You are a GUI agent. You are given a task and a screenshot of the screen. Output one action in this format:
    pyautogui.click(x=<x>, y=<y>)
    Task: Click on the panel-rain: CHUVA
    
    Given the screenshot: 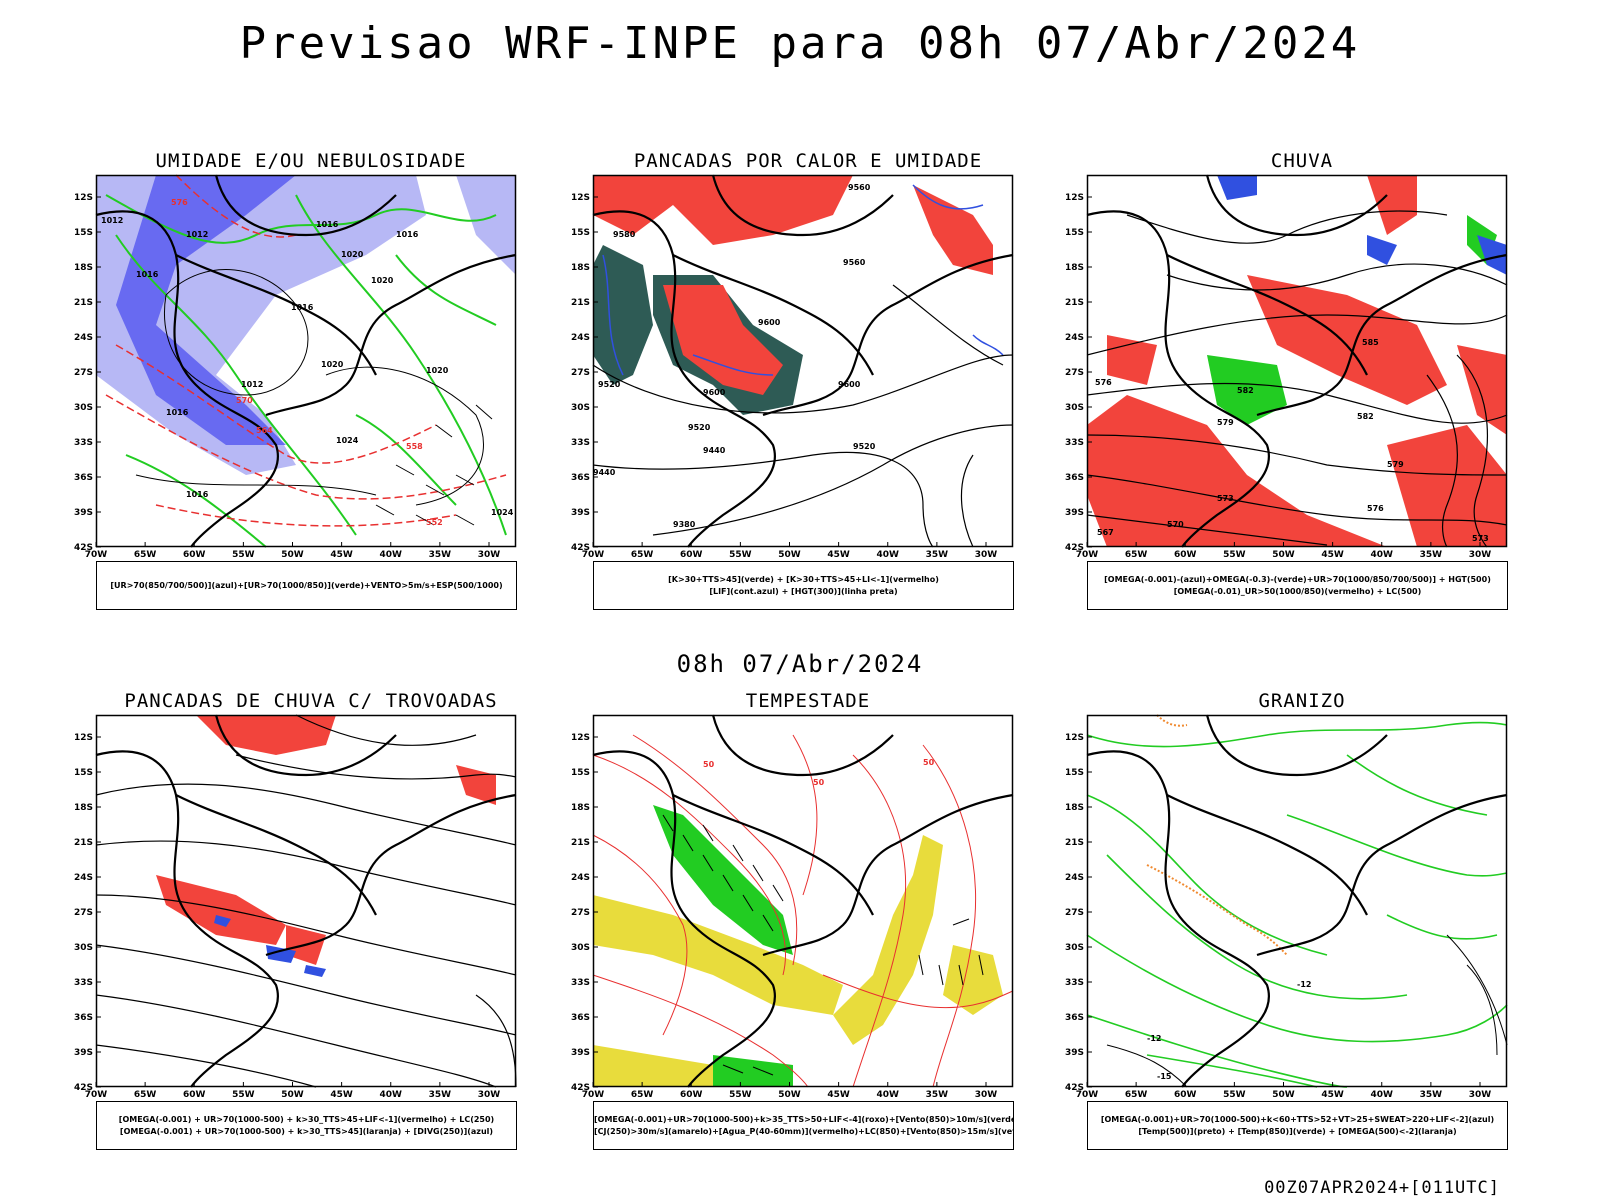 What is the action you would take?
    pyautogui.click(x=1291, y=385)
    